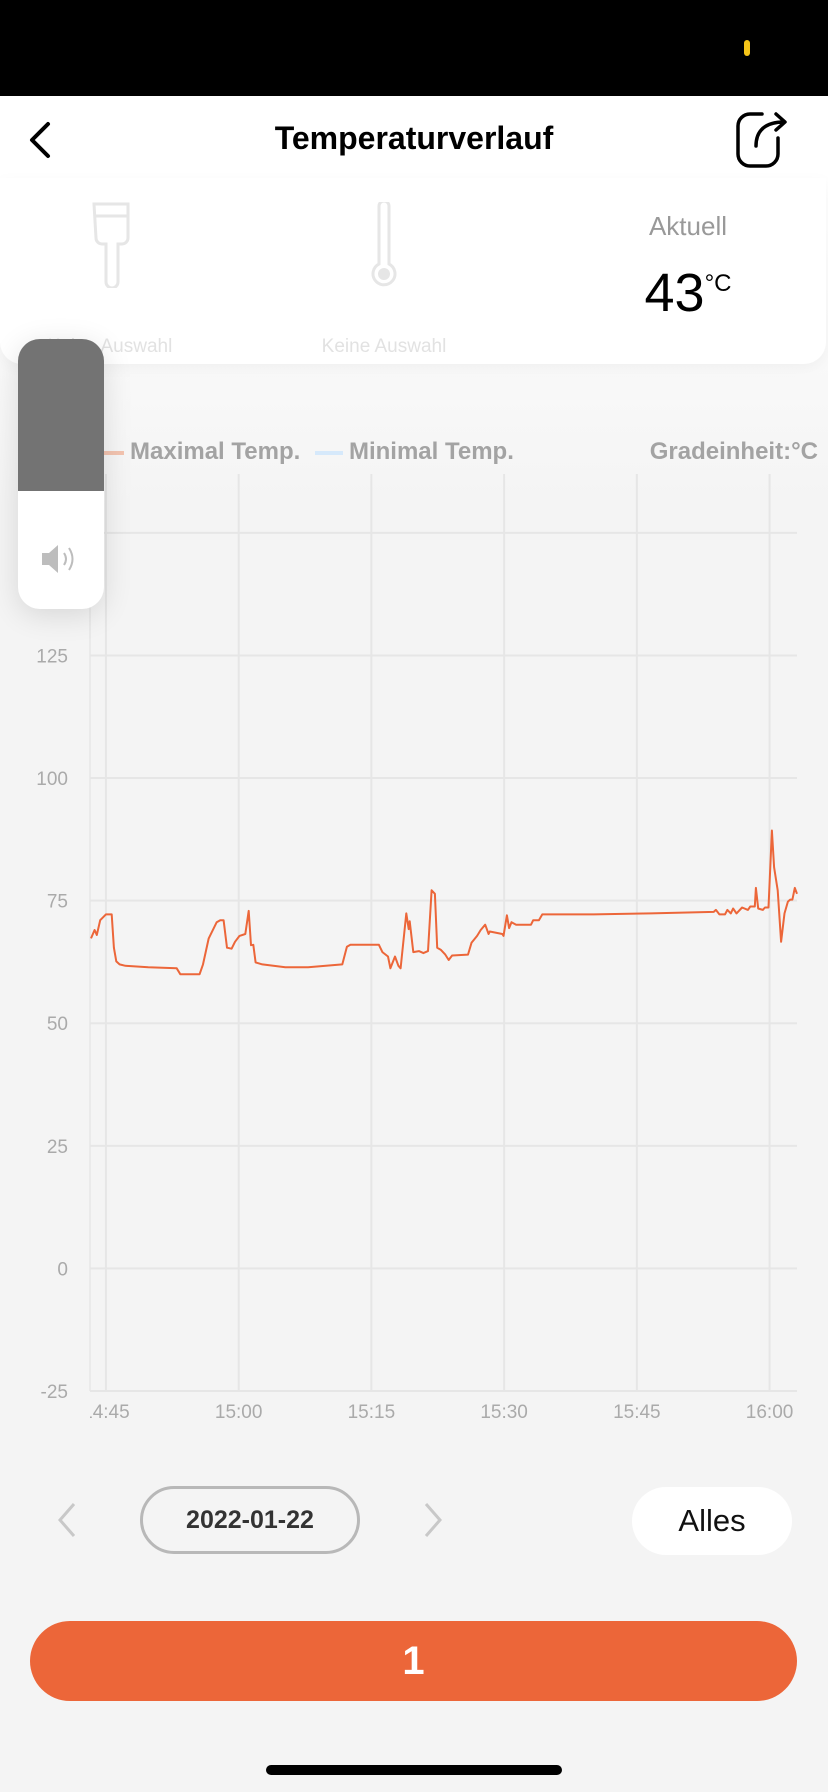 The image size is (828, 1792). Describe the element at coordinates (431, 451) in the screenshot. I see `legend-min-label: Minimal Temp.` at that location.